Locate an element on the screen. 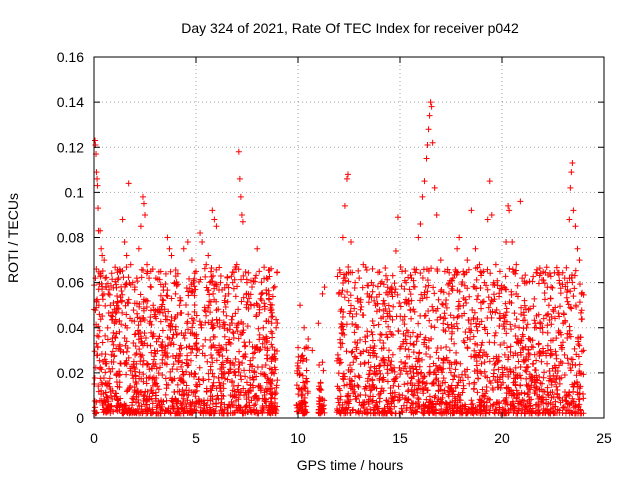 This screenshot has height=480, width=640. x-tick-label: 15 is located at coordinates (400, 438).